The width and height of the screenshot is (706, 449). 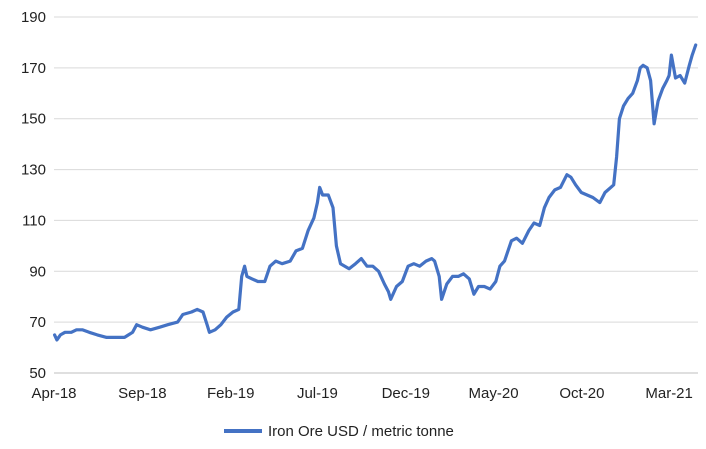 What do you see at coordinates (37, 322) in the screenshot?
I see `y-tick-label: 70` at bounding box center [37, 322].